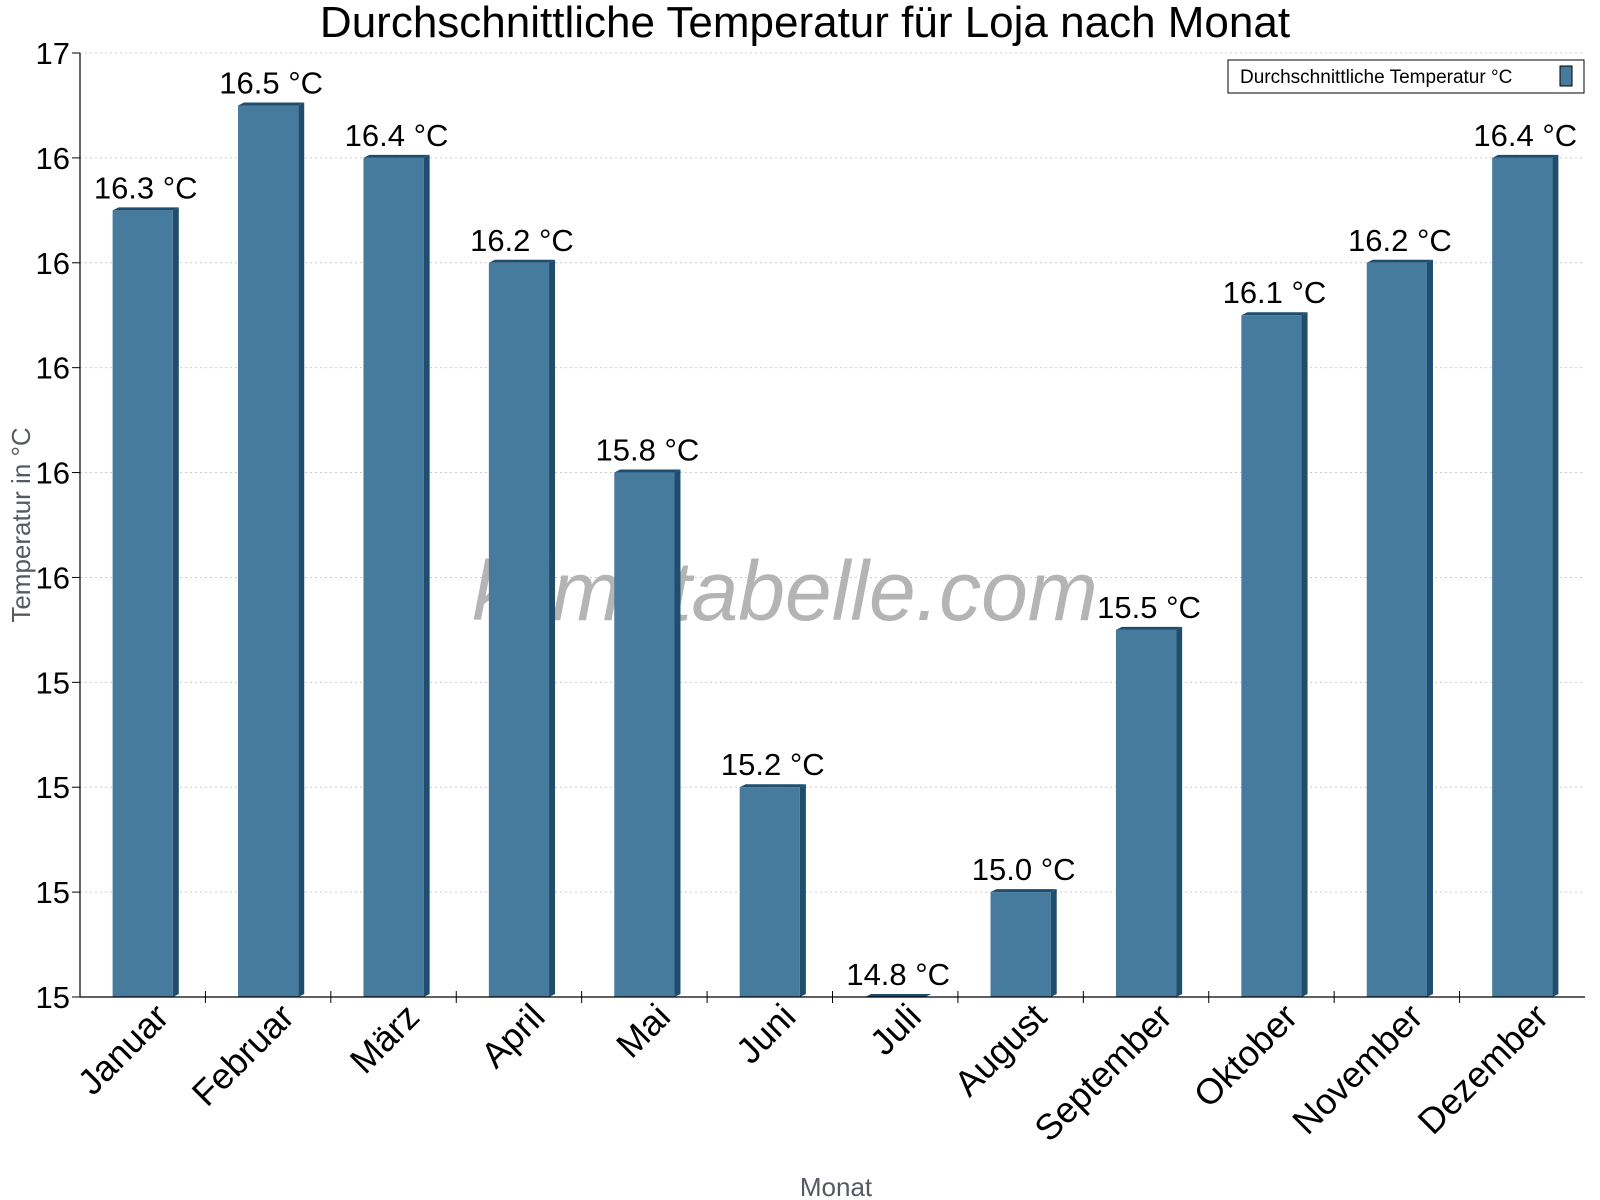 This screenshot has height=1200, width=1600. I want to click on data-label: 16.3 °C, so click(146, 187).